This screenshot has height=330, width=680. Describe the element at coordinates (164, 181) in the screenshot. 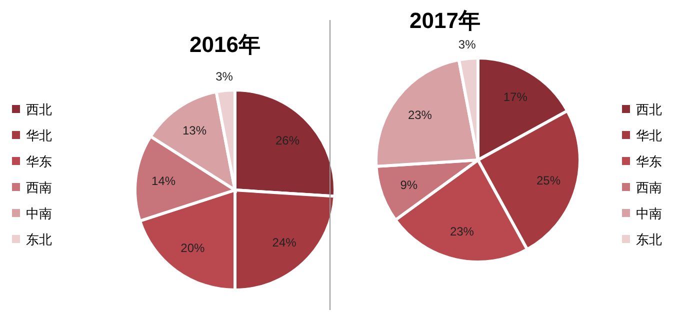

I see `data-label: 14%` at that location.